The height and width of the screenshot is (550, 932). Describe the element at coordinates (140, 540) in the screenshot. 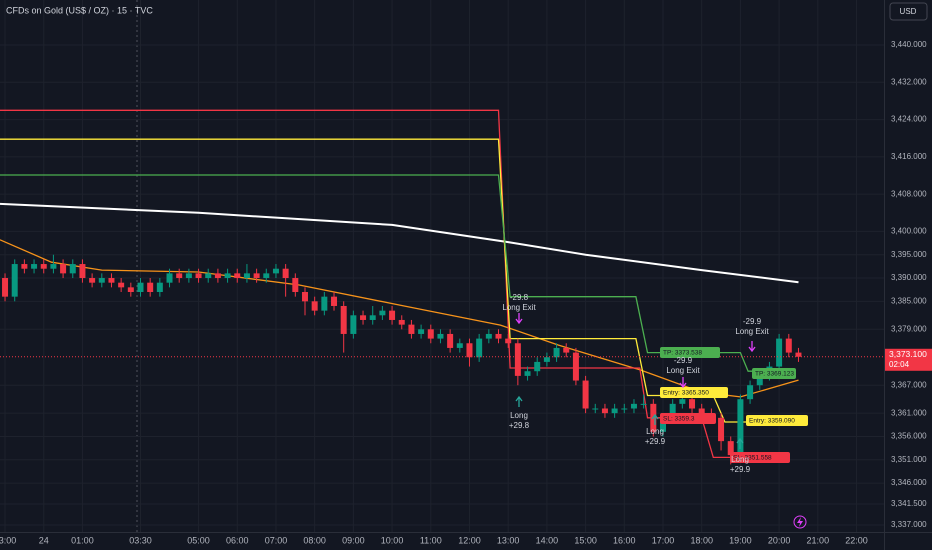

I see `x-tick-label: 03:30` at that location.